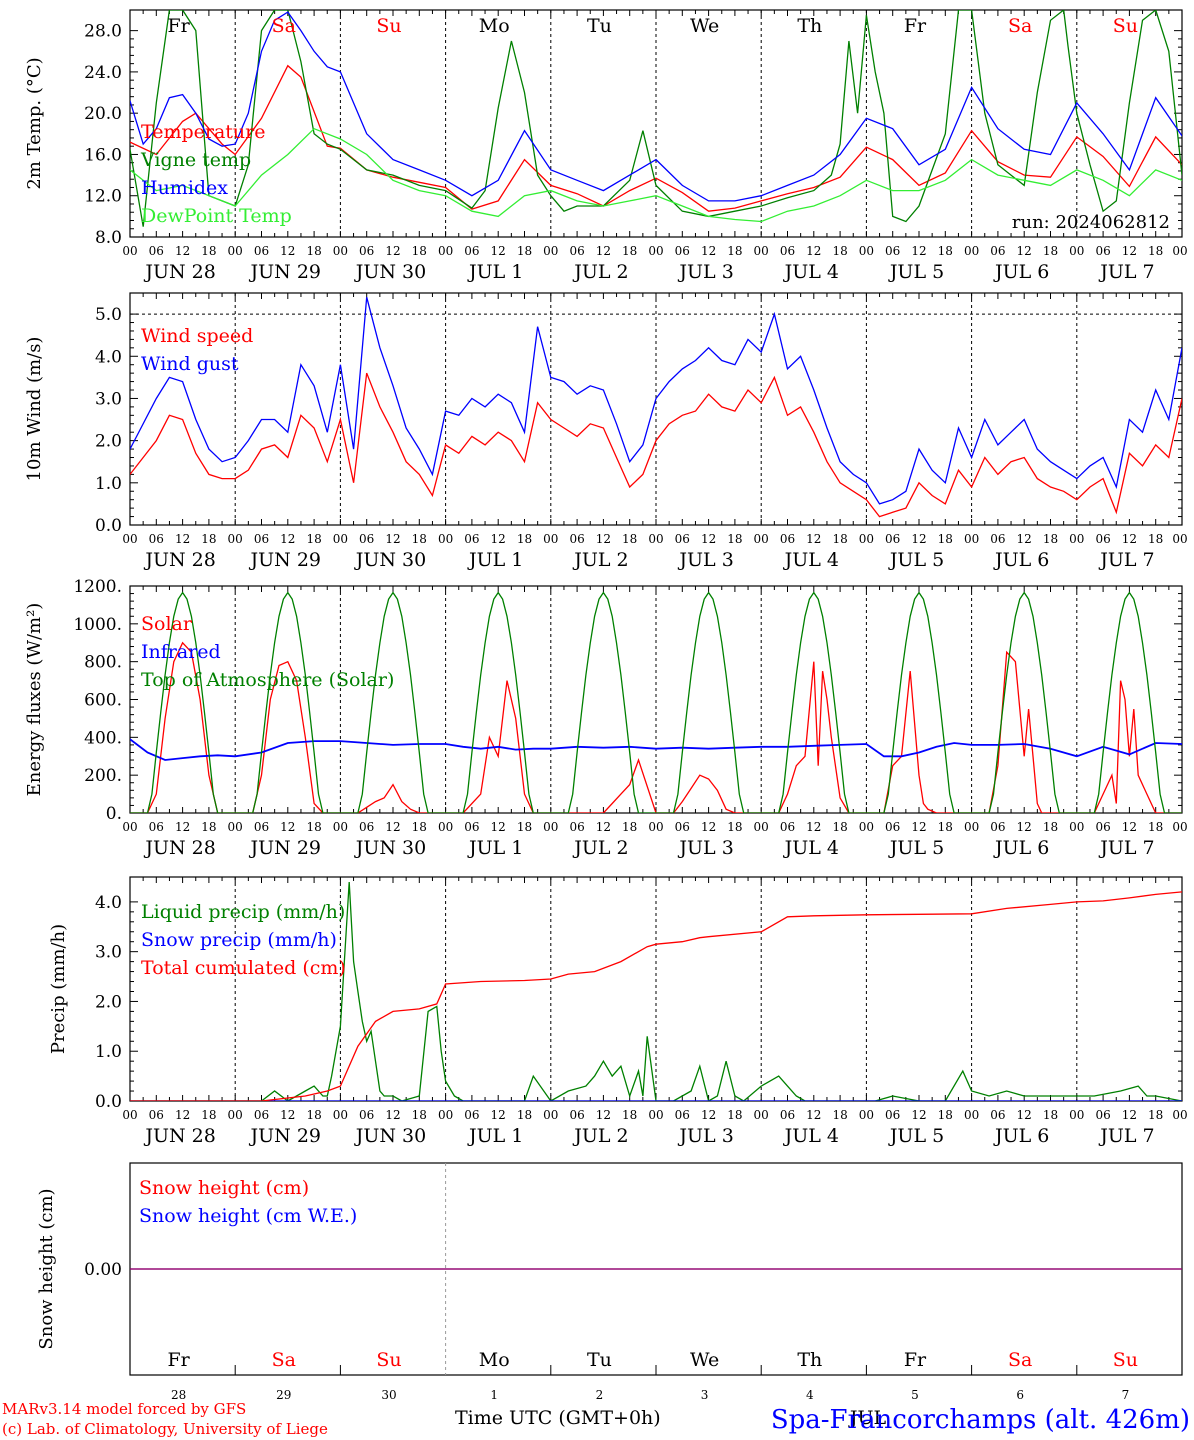 The height and width of the screenshot is (1440, 1194). I want to click on legend-entry: Snow height (cm W.E.), so click(248, 1216).